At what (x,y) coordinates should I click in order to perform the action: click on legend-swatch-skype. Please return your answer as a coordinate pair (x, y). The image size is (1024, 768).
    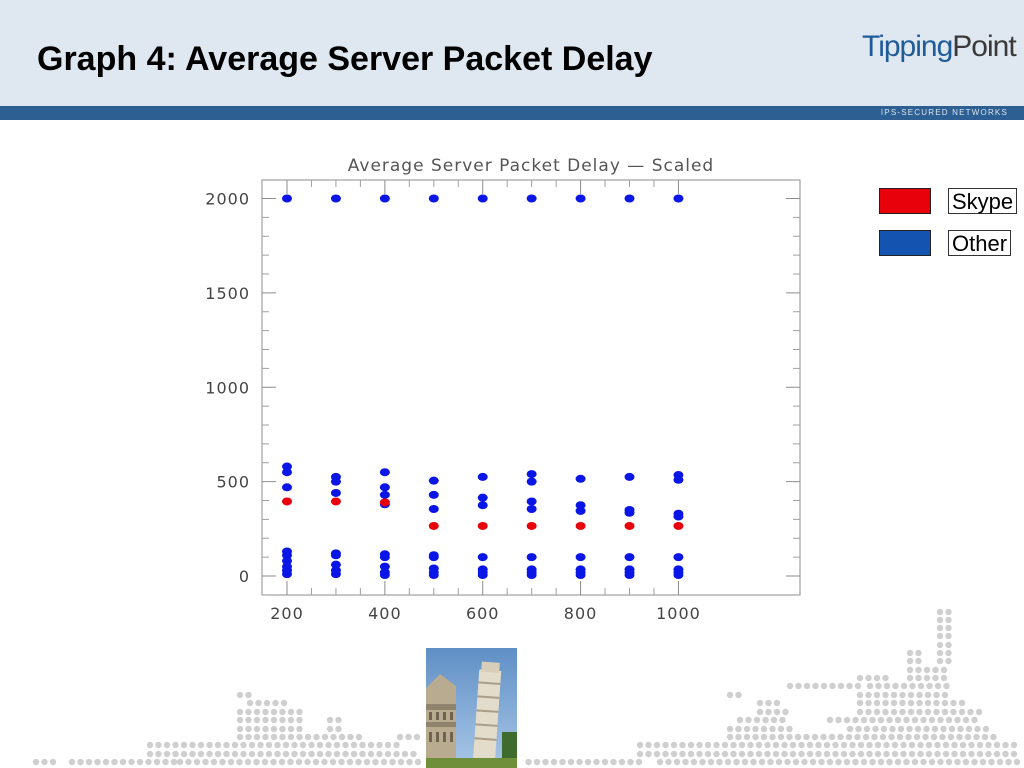
    Looking at the image, I should click on (905, 201).